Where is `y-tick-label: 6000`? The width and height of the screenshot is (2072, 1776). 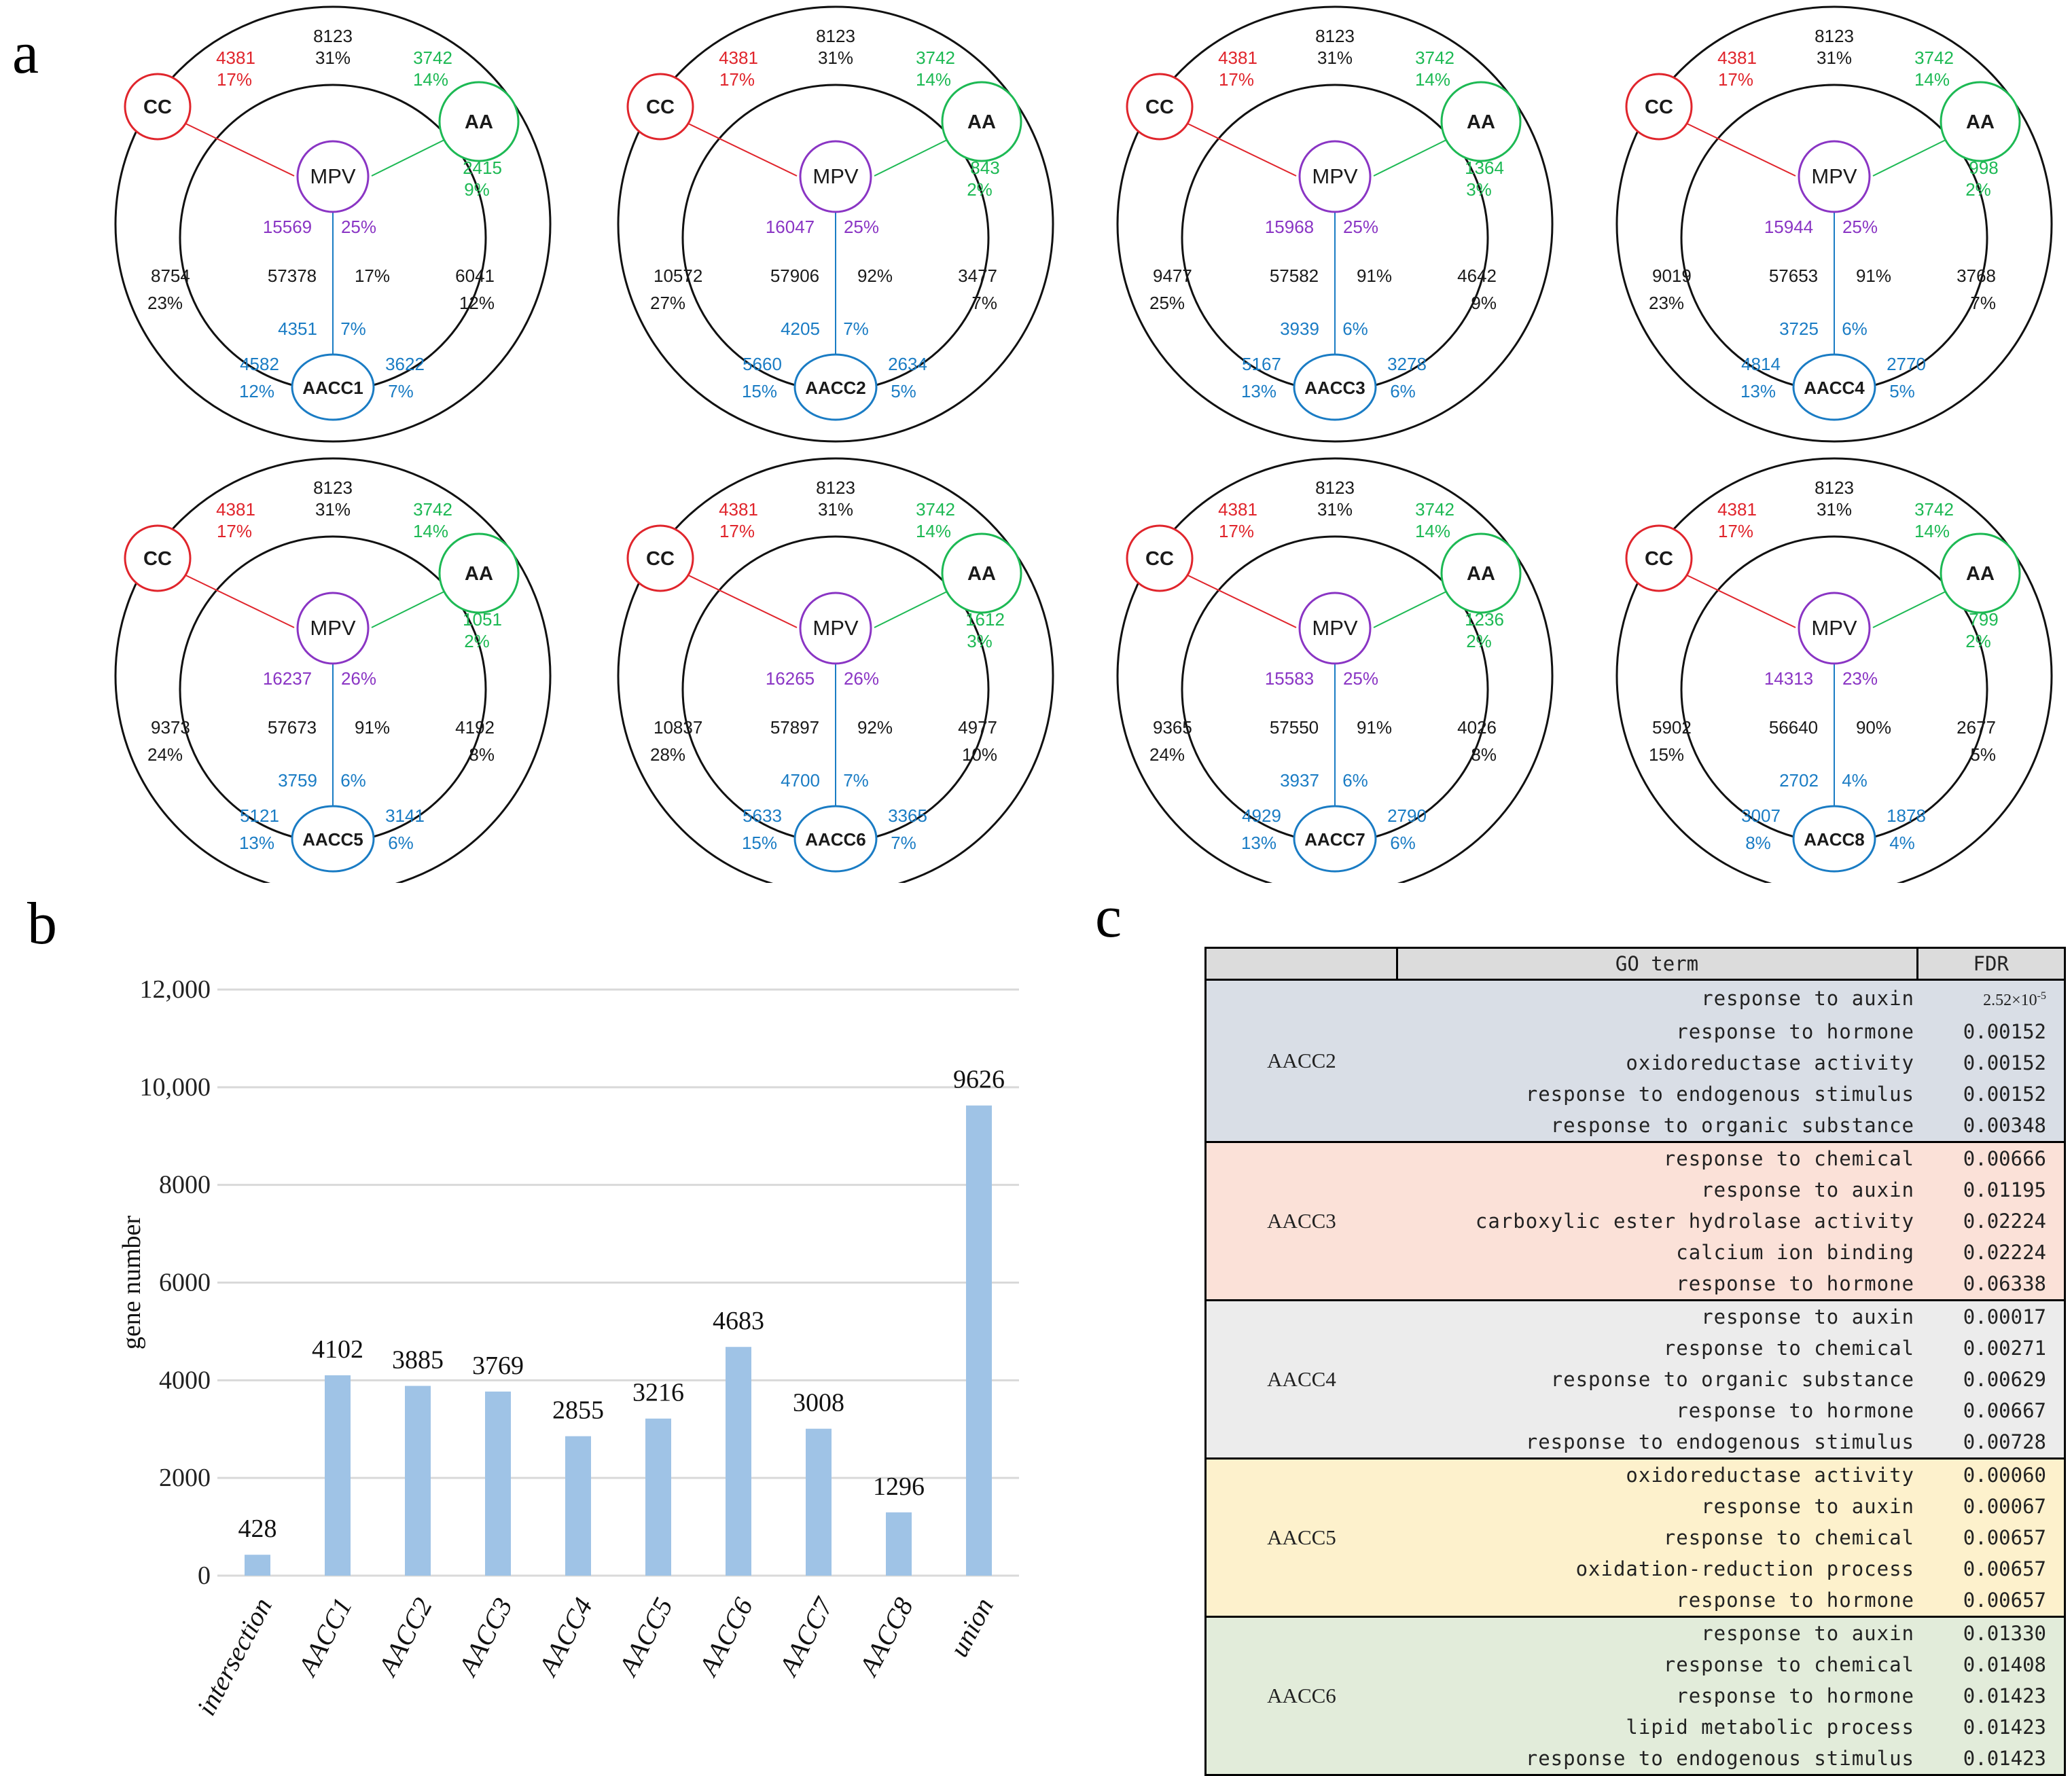 y-tick-label: 6000 is located at coordinates (185, 1283).